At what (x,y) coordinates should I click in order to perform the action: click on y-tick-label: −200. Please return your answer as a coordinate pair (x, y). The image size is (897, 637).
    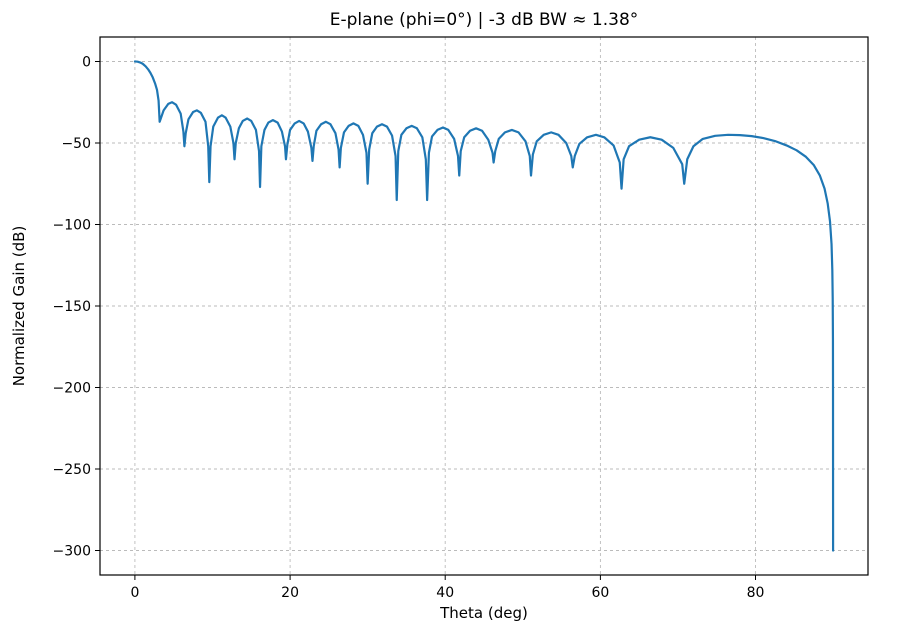
    Looking at the image, I should click on (72, 389).